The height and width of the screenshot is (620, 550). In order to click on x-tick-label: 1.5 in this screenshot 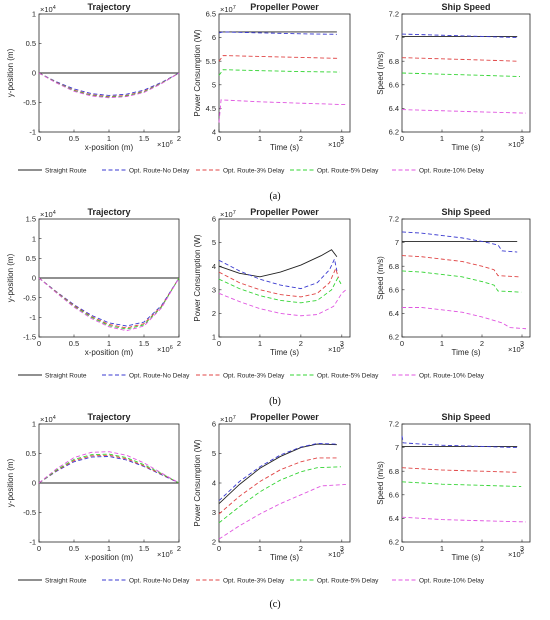, I will do `click(144, 548)`.